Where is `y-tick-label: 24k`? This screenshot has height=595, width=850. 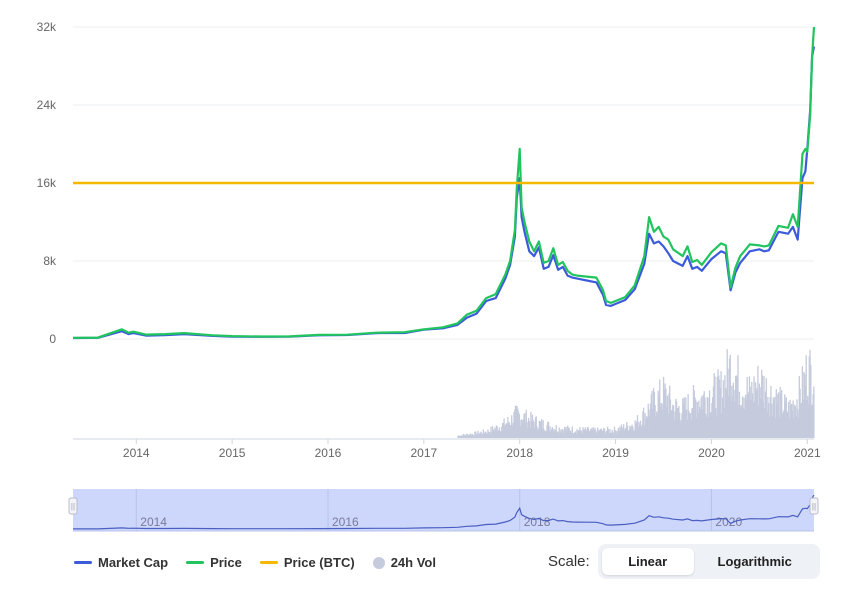
y-tick-label: 24k is located at coordinates (47, 105).